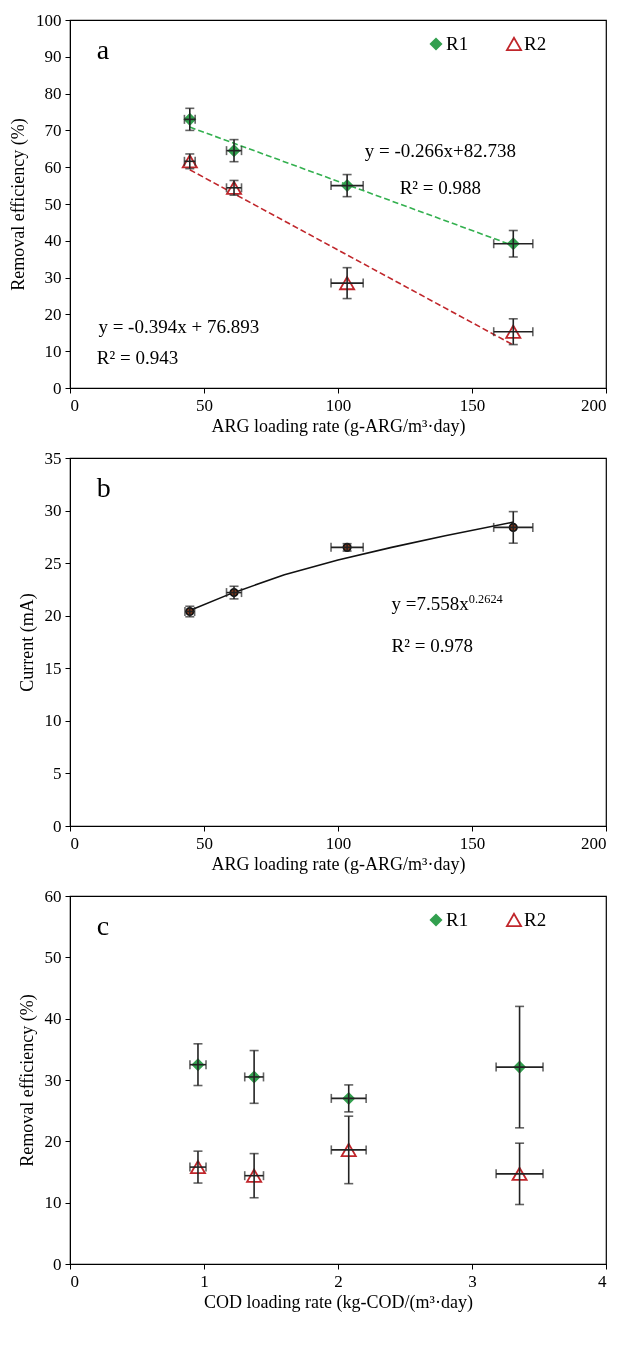 This screenshot has width=622, height=1346. I want to click on annotation: c, so click(103, 925).